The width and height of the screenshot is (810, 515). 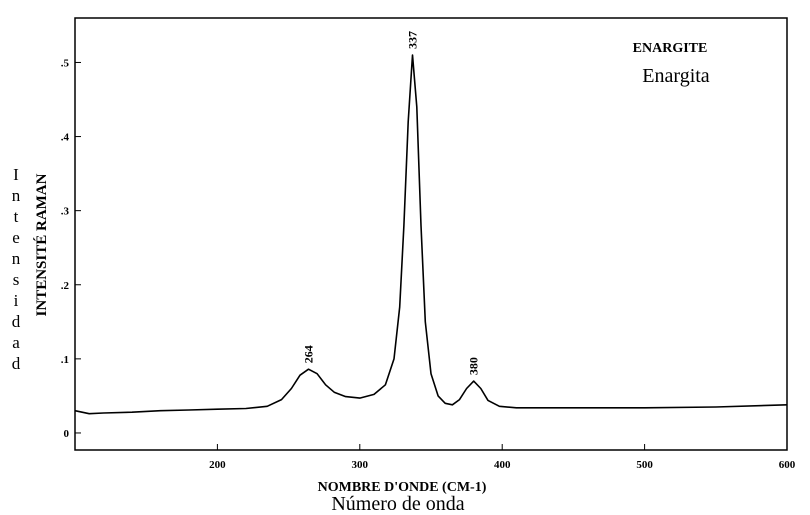 What do you see at coordinates (65, 212) in the screenshot?
I see `y-tick-label: .3` at bounding box center [65, 212].